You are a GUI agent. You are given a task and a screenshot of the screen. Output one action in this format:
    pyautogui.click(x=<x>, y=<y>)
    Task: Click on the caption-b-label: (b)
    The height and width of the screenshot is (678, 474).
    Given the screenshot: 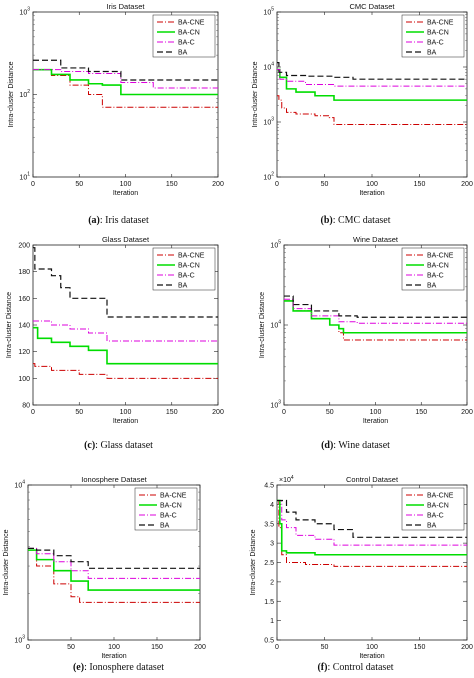 What is the action you would take?
    pyautogui.click(x=326, y=220)
    